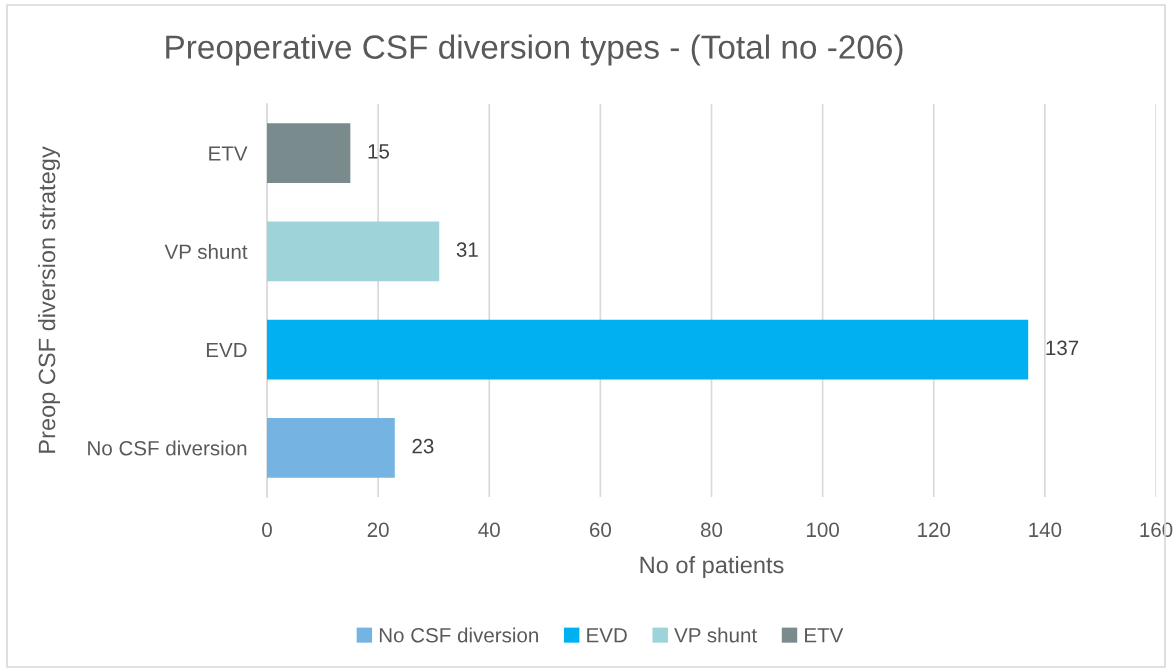  What do you see at coordinates (824, 635) in the screenshot?
I see `legend-label: ETV` at bounding box center [824, 635].